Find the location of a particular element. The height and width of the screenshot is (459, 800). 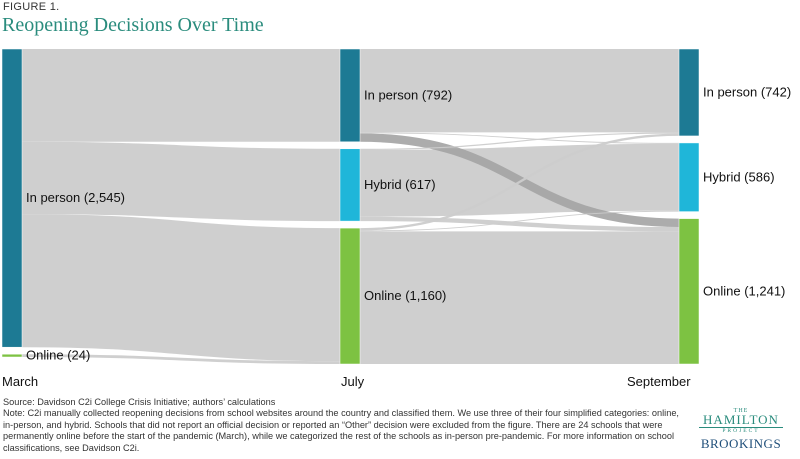

link-j_online-to-s_hybrid is located at coordinates (519, 221).